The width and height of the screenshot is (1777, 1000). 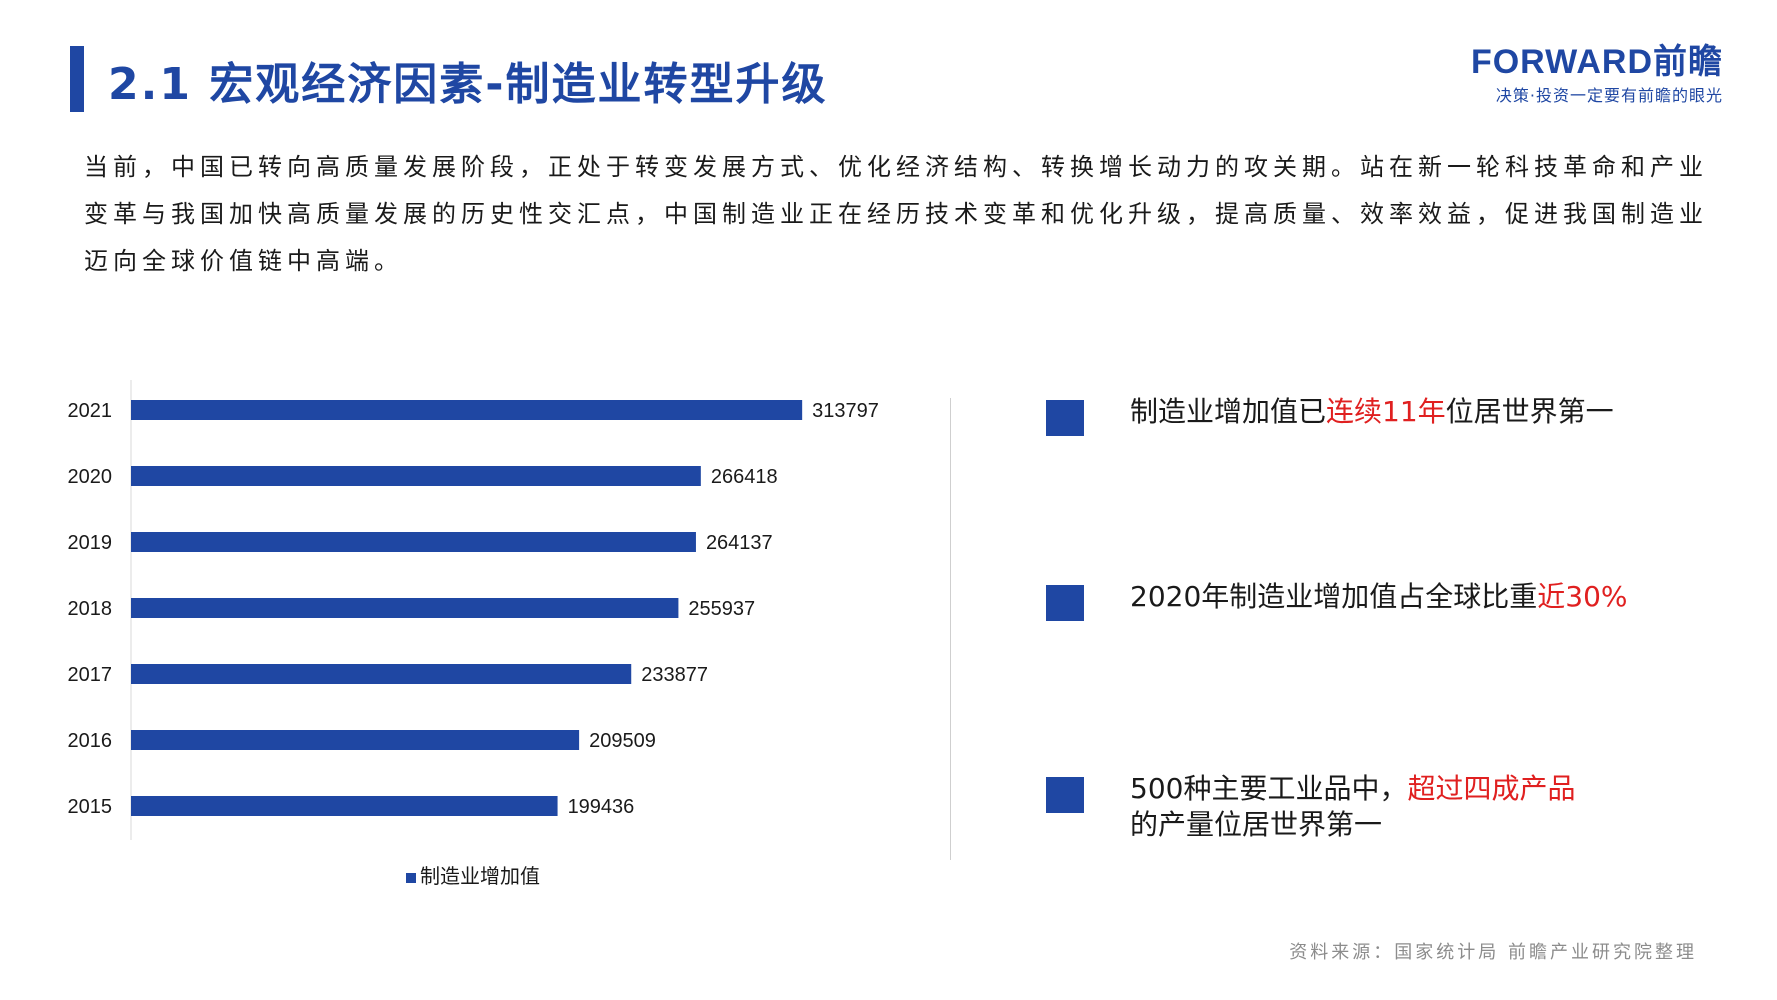 What do you see at coordinates (467, 410) in the screenshot?
I see `bar-2021` at bounding box center [467, 410].